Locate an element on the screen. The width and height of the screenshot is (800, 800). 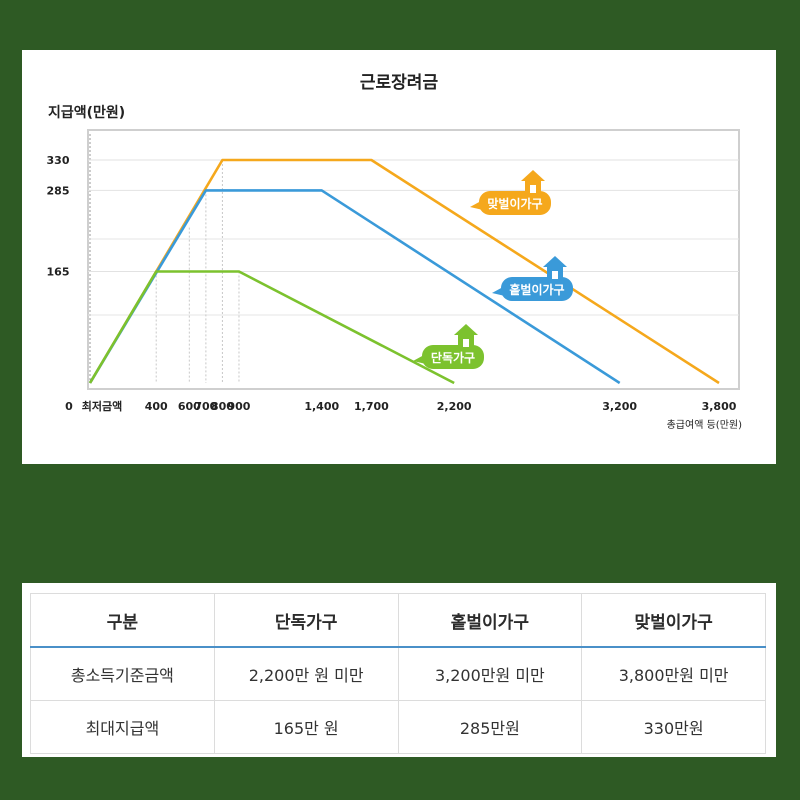
table-cell: 최대지급액 is located at coordinates (122, 727).